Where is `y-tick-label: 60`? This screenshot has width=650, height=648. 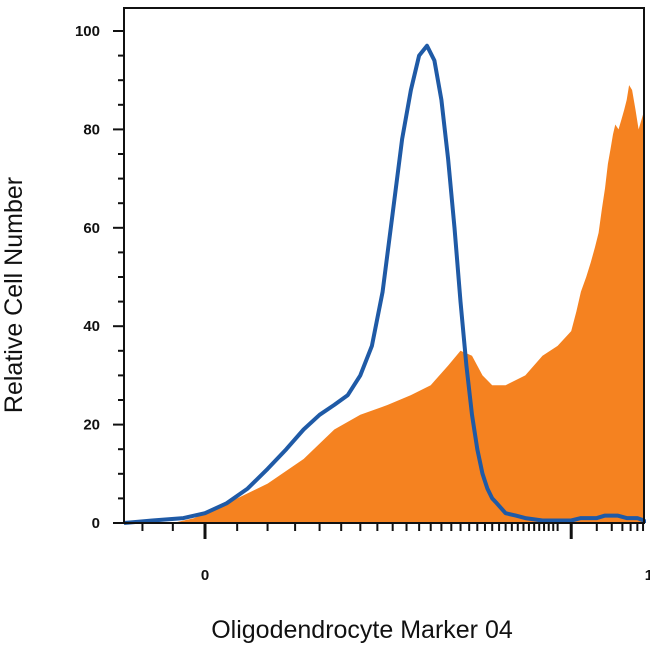
y-tick-label: 60 is located at coordinates (91, 228).